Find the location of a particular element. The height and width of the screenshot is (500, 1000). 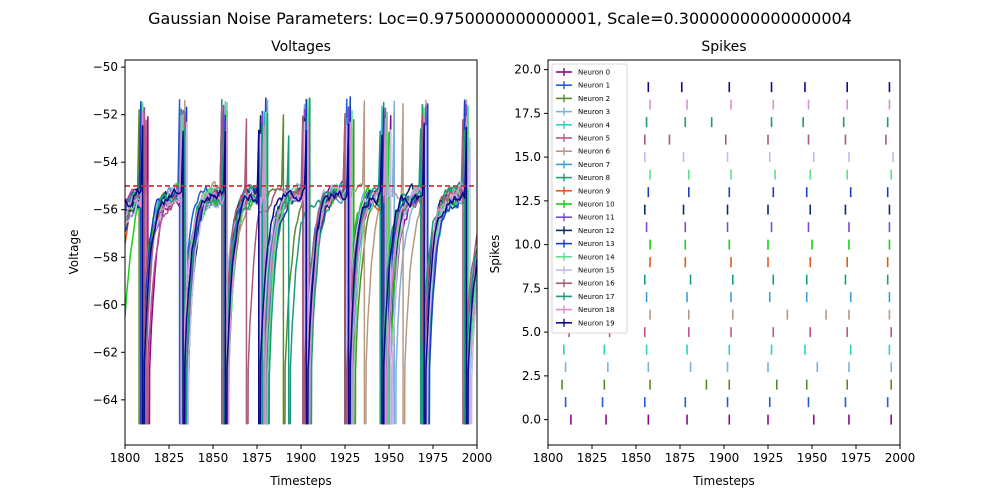

legend-label: Neuron 2 is located at coordinates (594, 99).